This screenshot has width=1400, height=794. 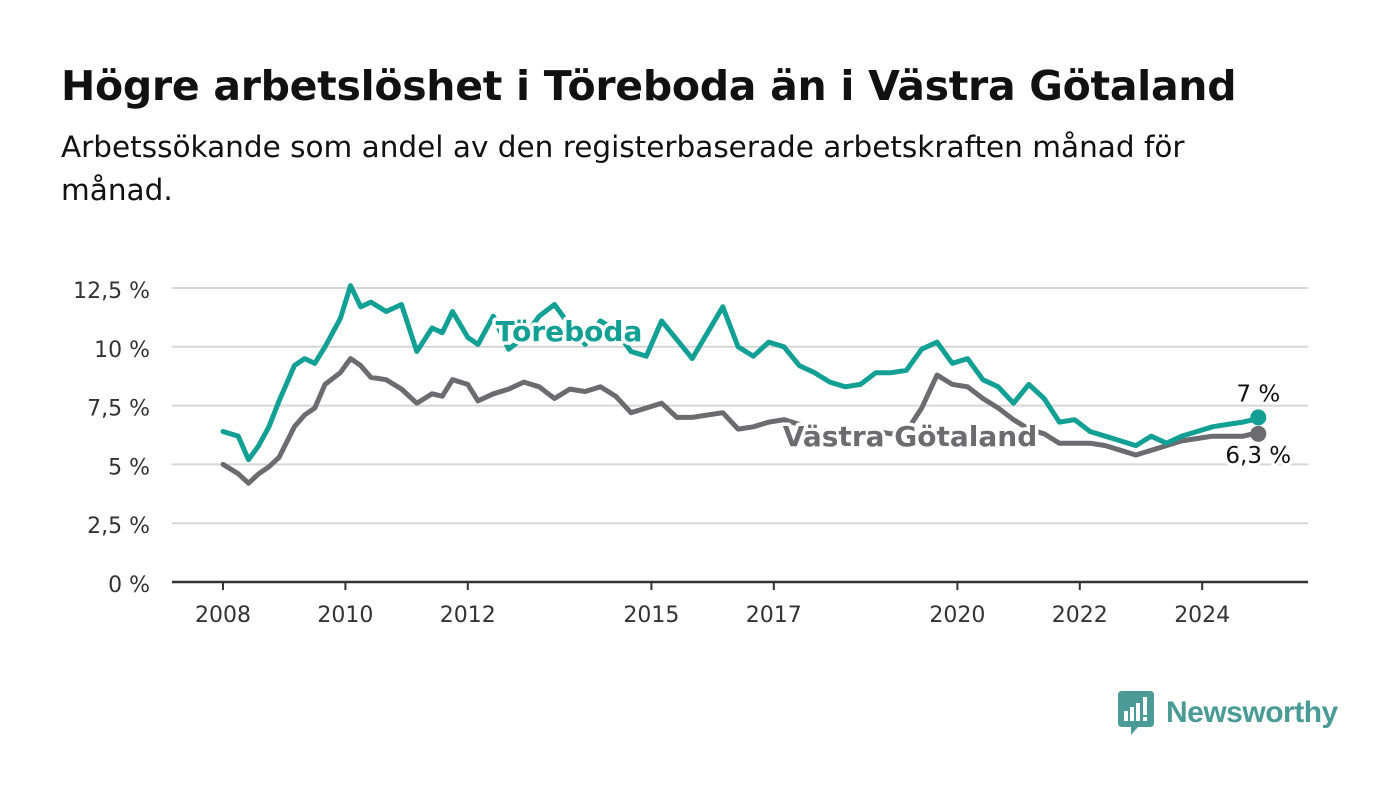 I want to click on y-tick-label: 12,5 %, so click(x=111, y=291).